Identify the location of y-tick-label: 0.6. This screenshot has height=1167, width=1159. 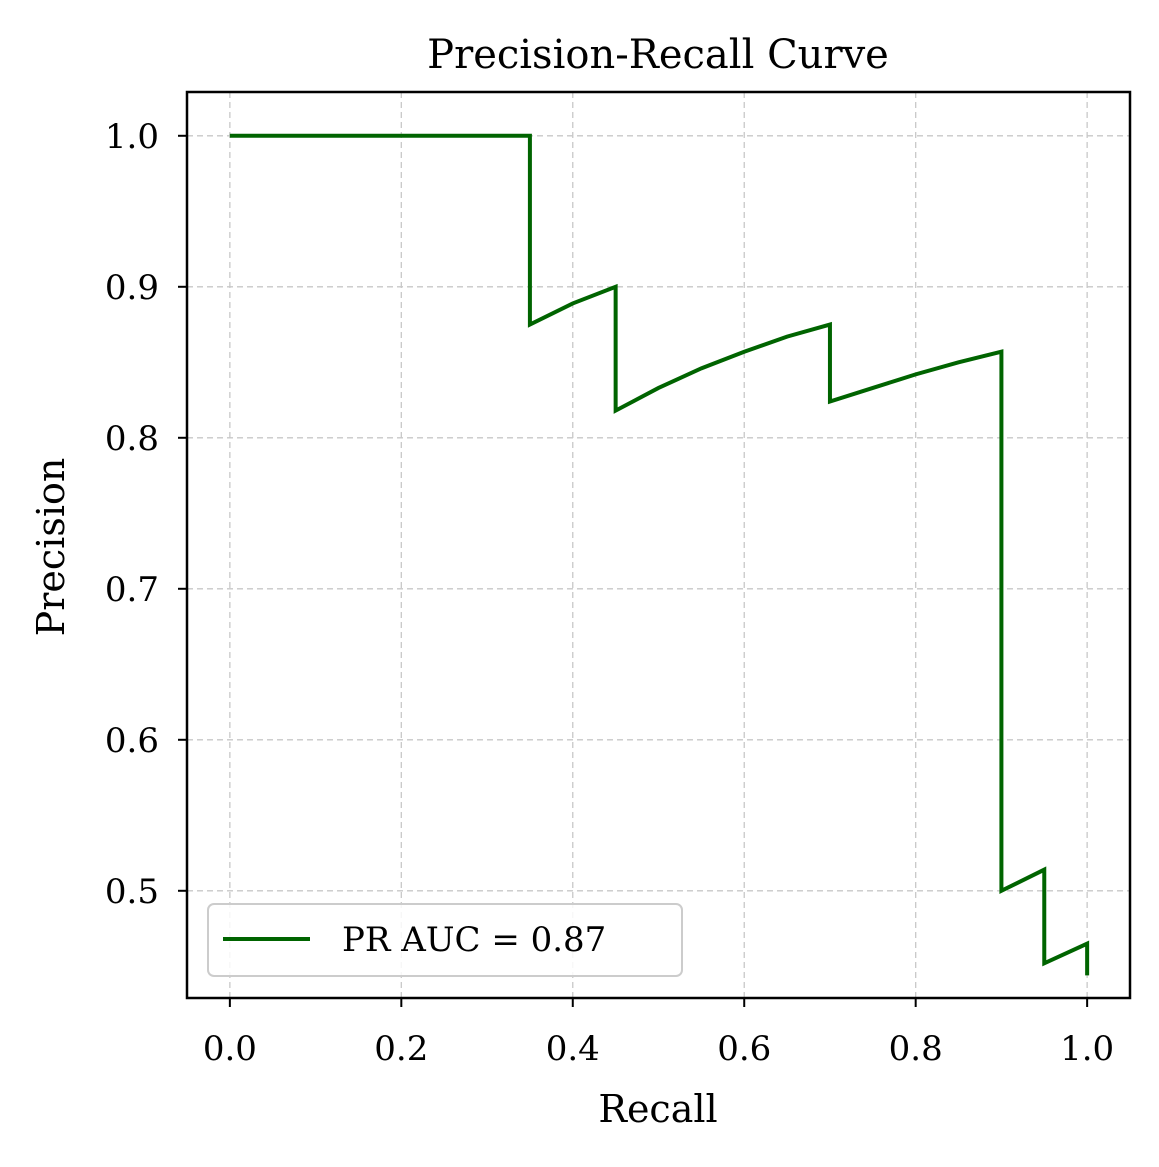
(132, 741).